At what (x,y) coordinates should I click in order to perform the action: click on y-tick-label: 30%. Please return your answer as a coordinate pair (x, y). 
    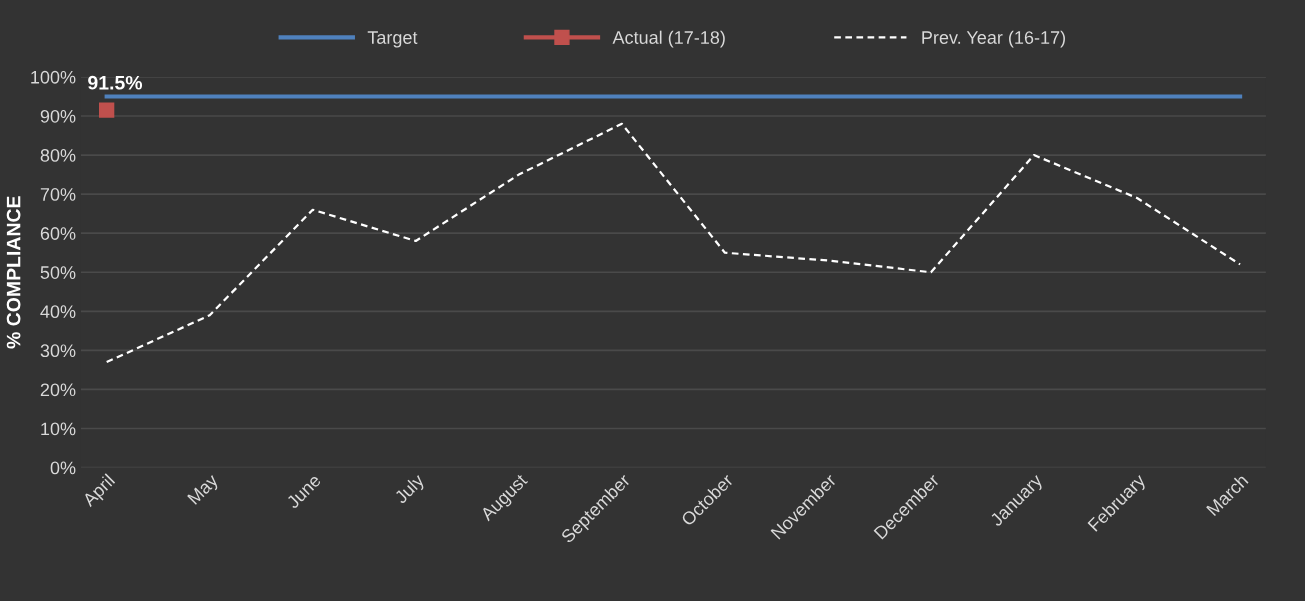
    Looking at the image, I should click on (58, 351).